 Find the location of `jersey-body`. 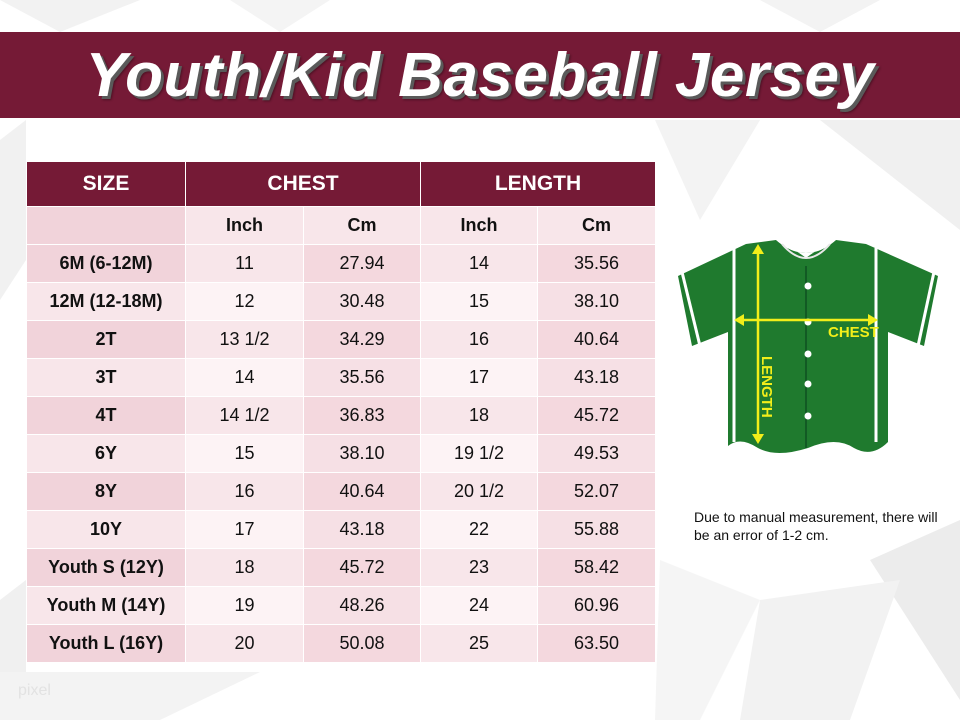

jersey-body is located at coordinates (808, 346).